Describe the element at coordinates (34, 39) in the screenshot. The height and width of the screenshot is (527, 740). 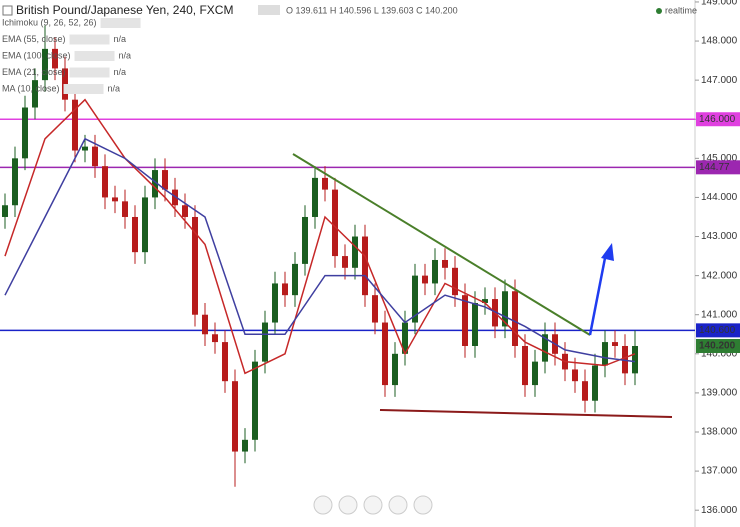
I see `indicator-name: EMA (55, close)` at that location.